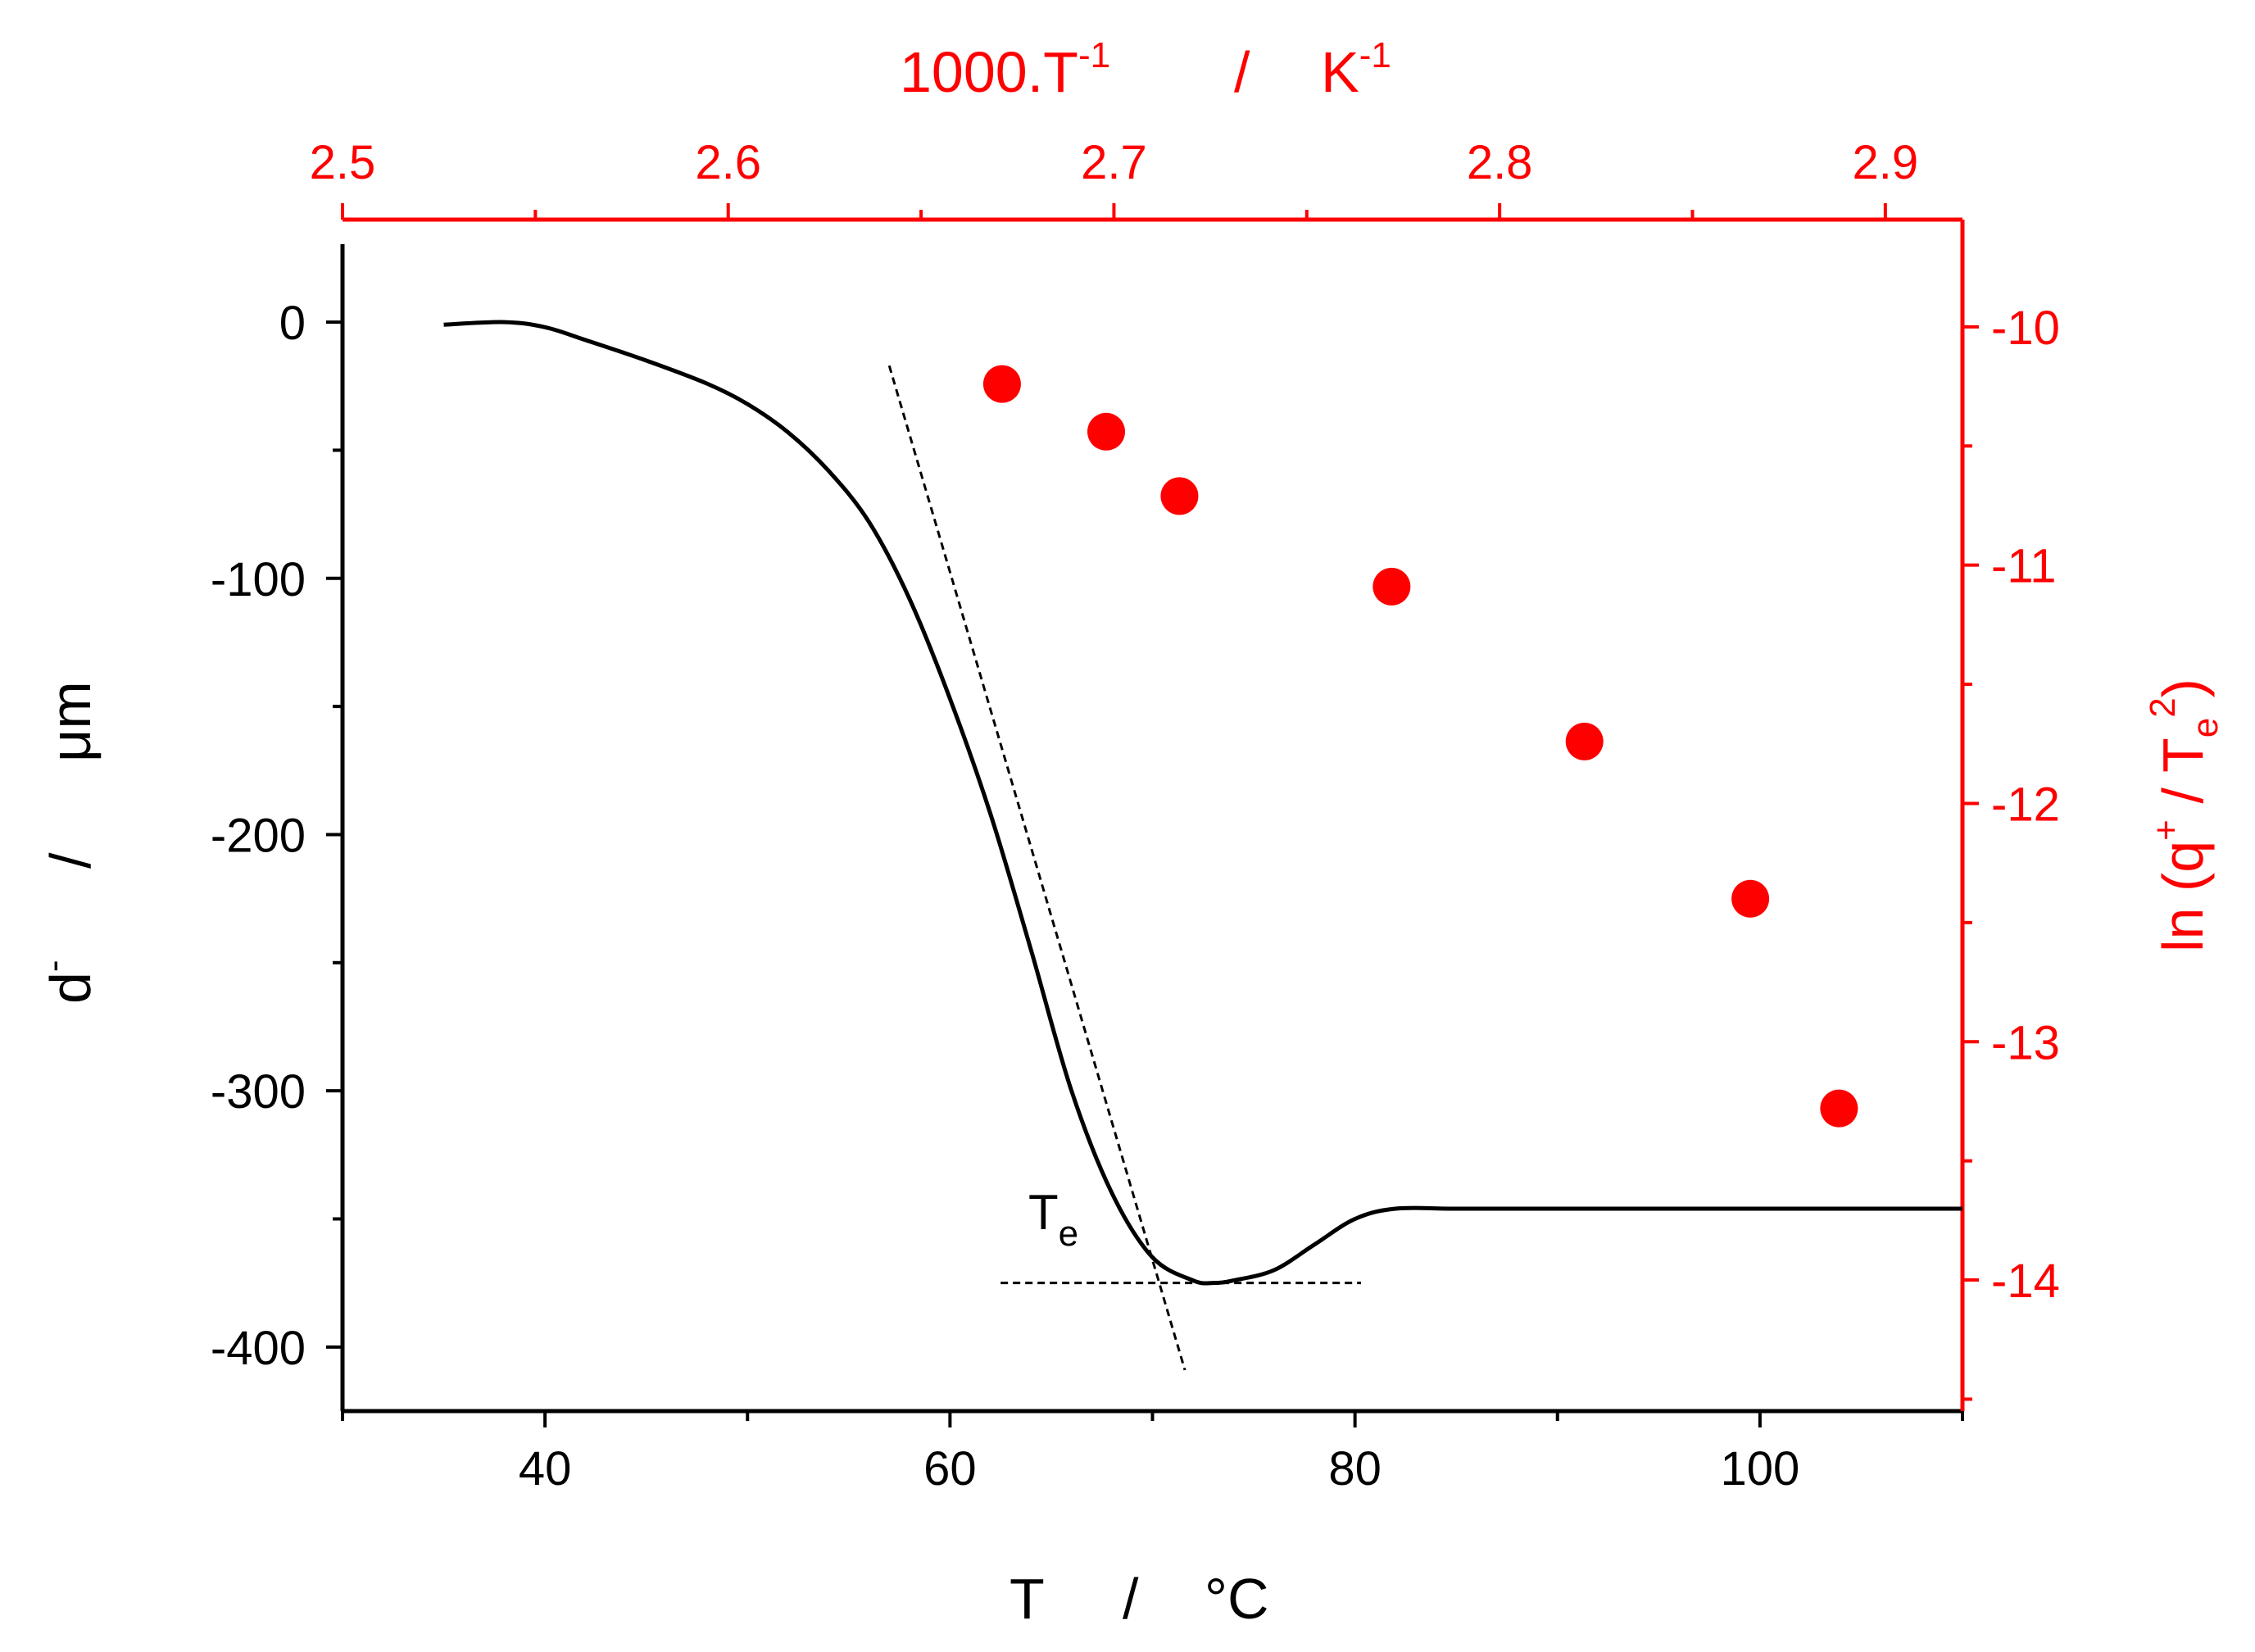  What do you see at coordinates (1355, 1468) in the screenshot?
I see `bottom-tick-label: 80` at bounding box center [1355, 1468].